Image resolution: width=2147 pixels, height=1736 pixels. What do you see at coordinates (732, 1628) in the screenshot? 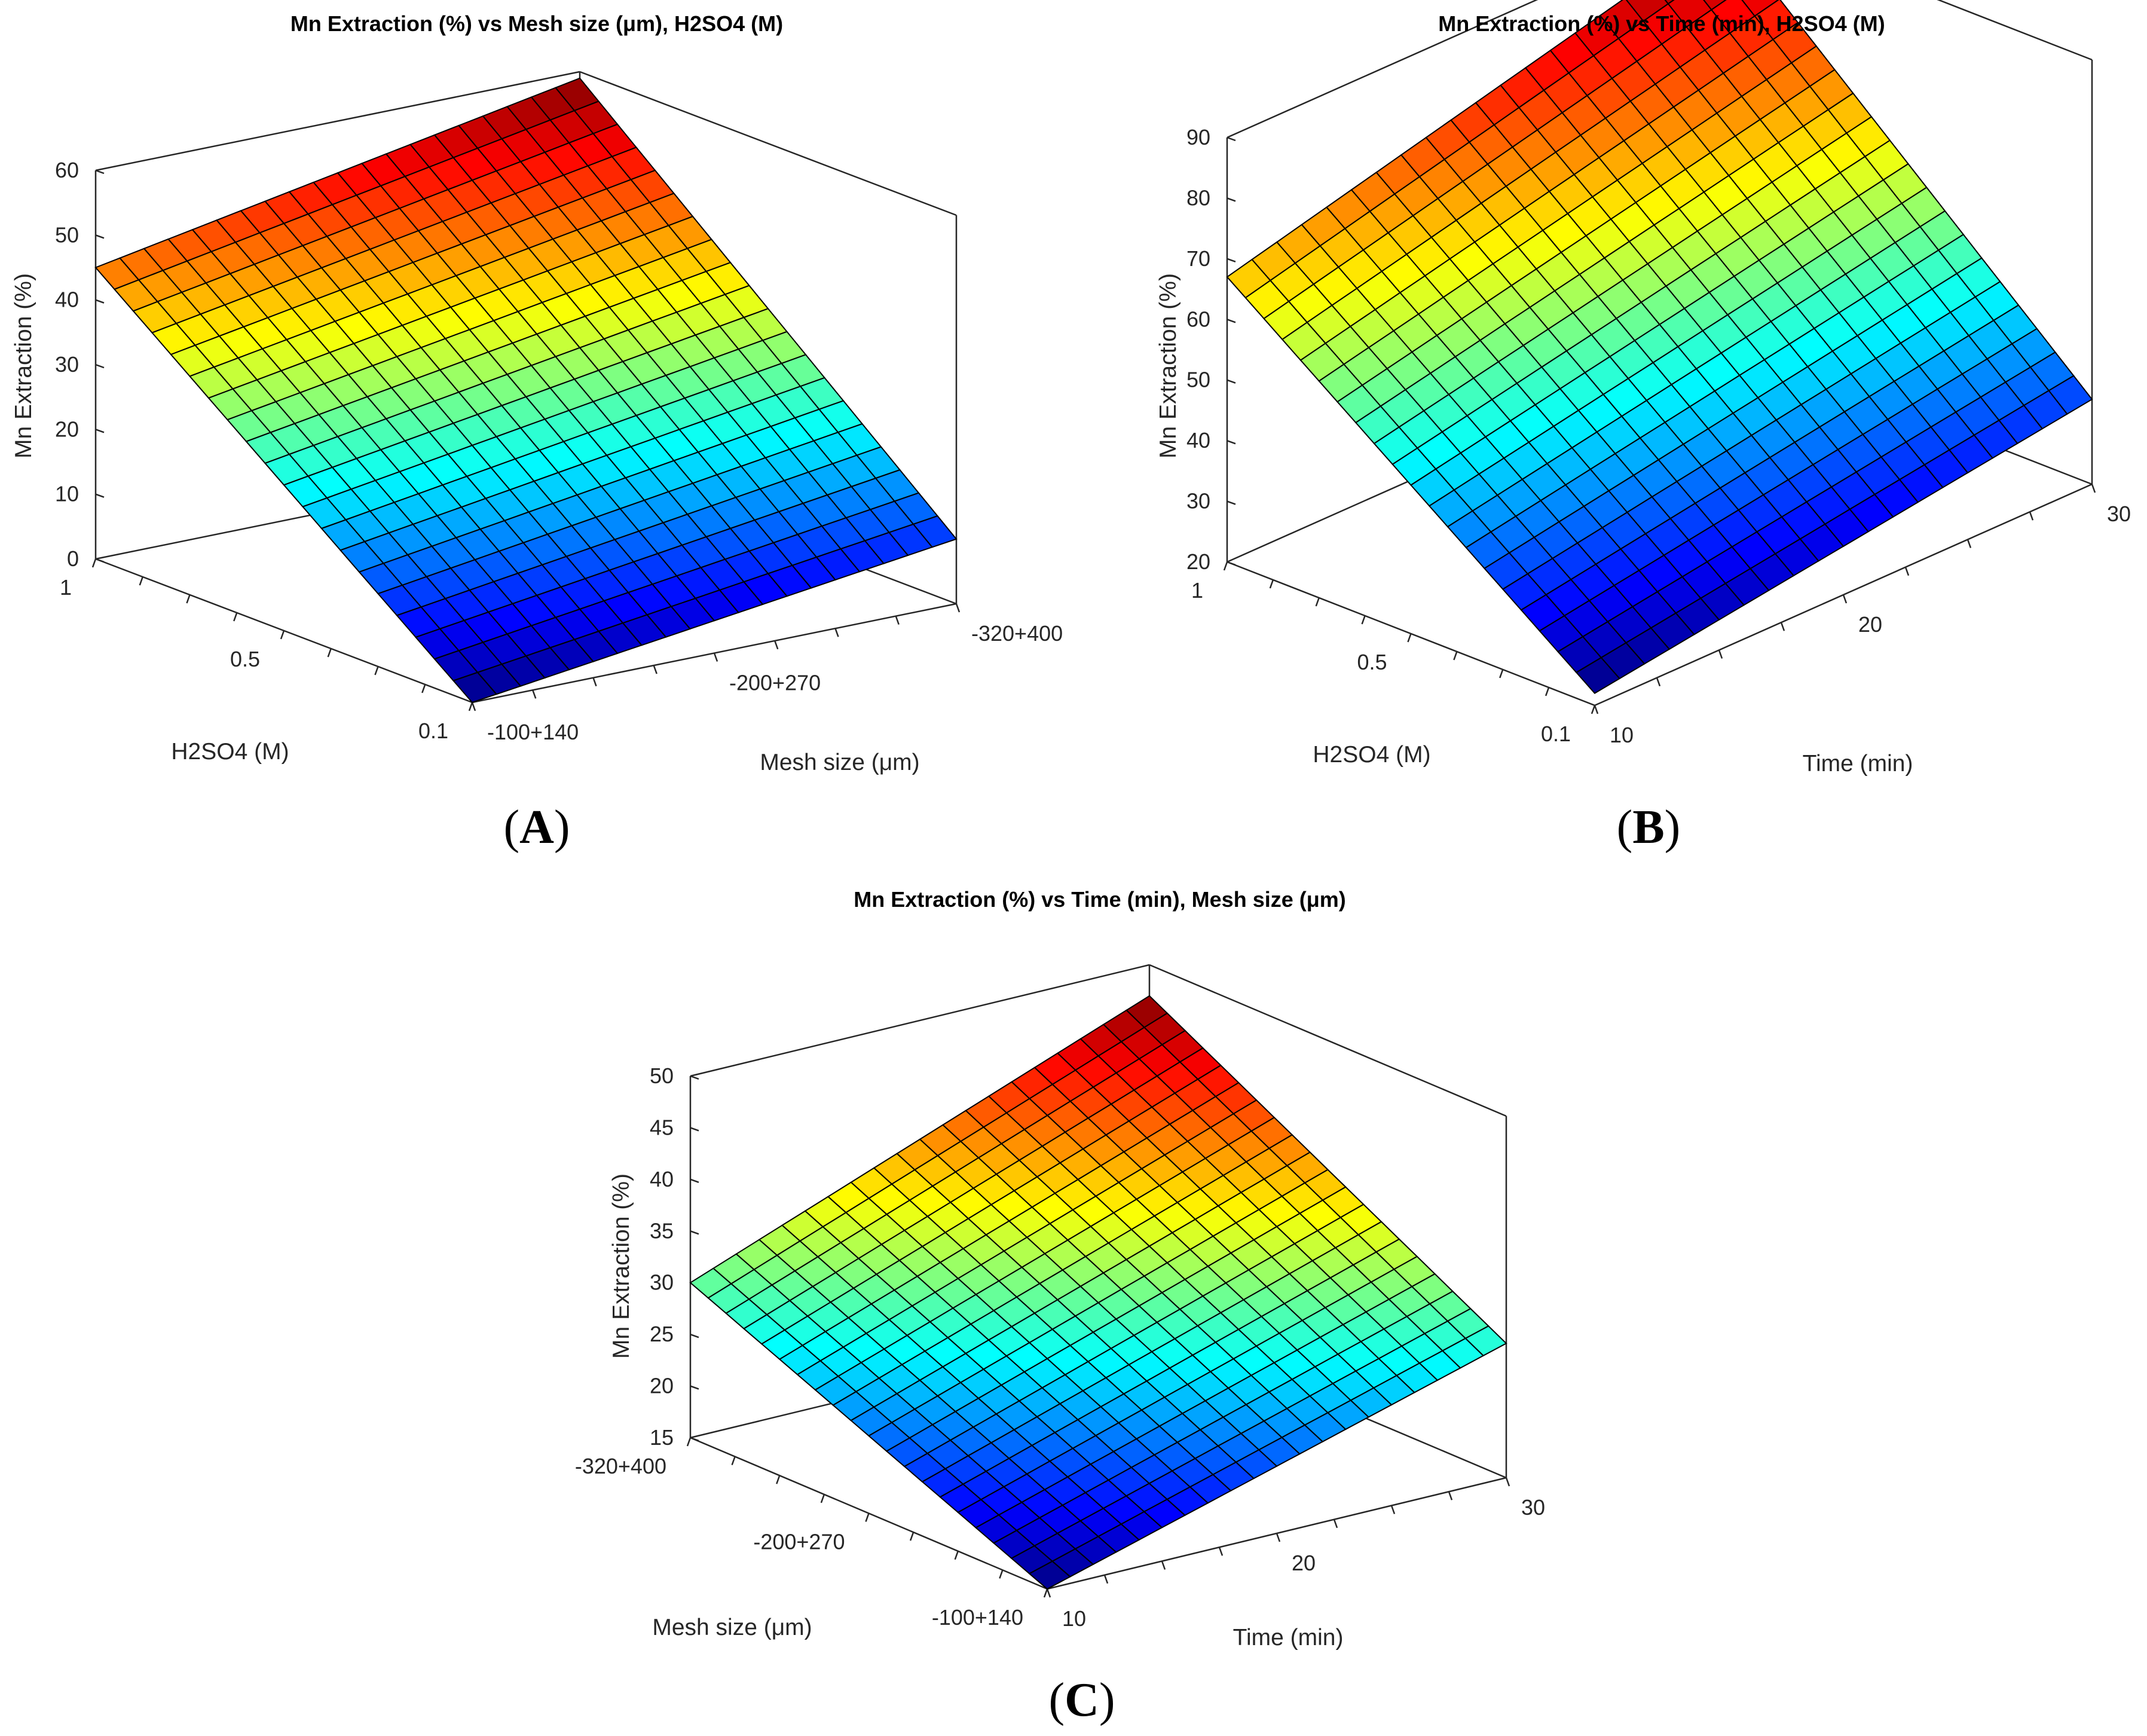
I see `x-axis-label: Mesh size (μm)` at bounding box center [732, 1628].